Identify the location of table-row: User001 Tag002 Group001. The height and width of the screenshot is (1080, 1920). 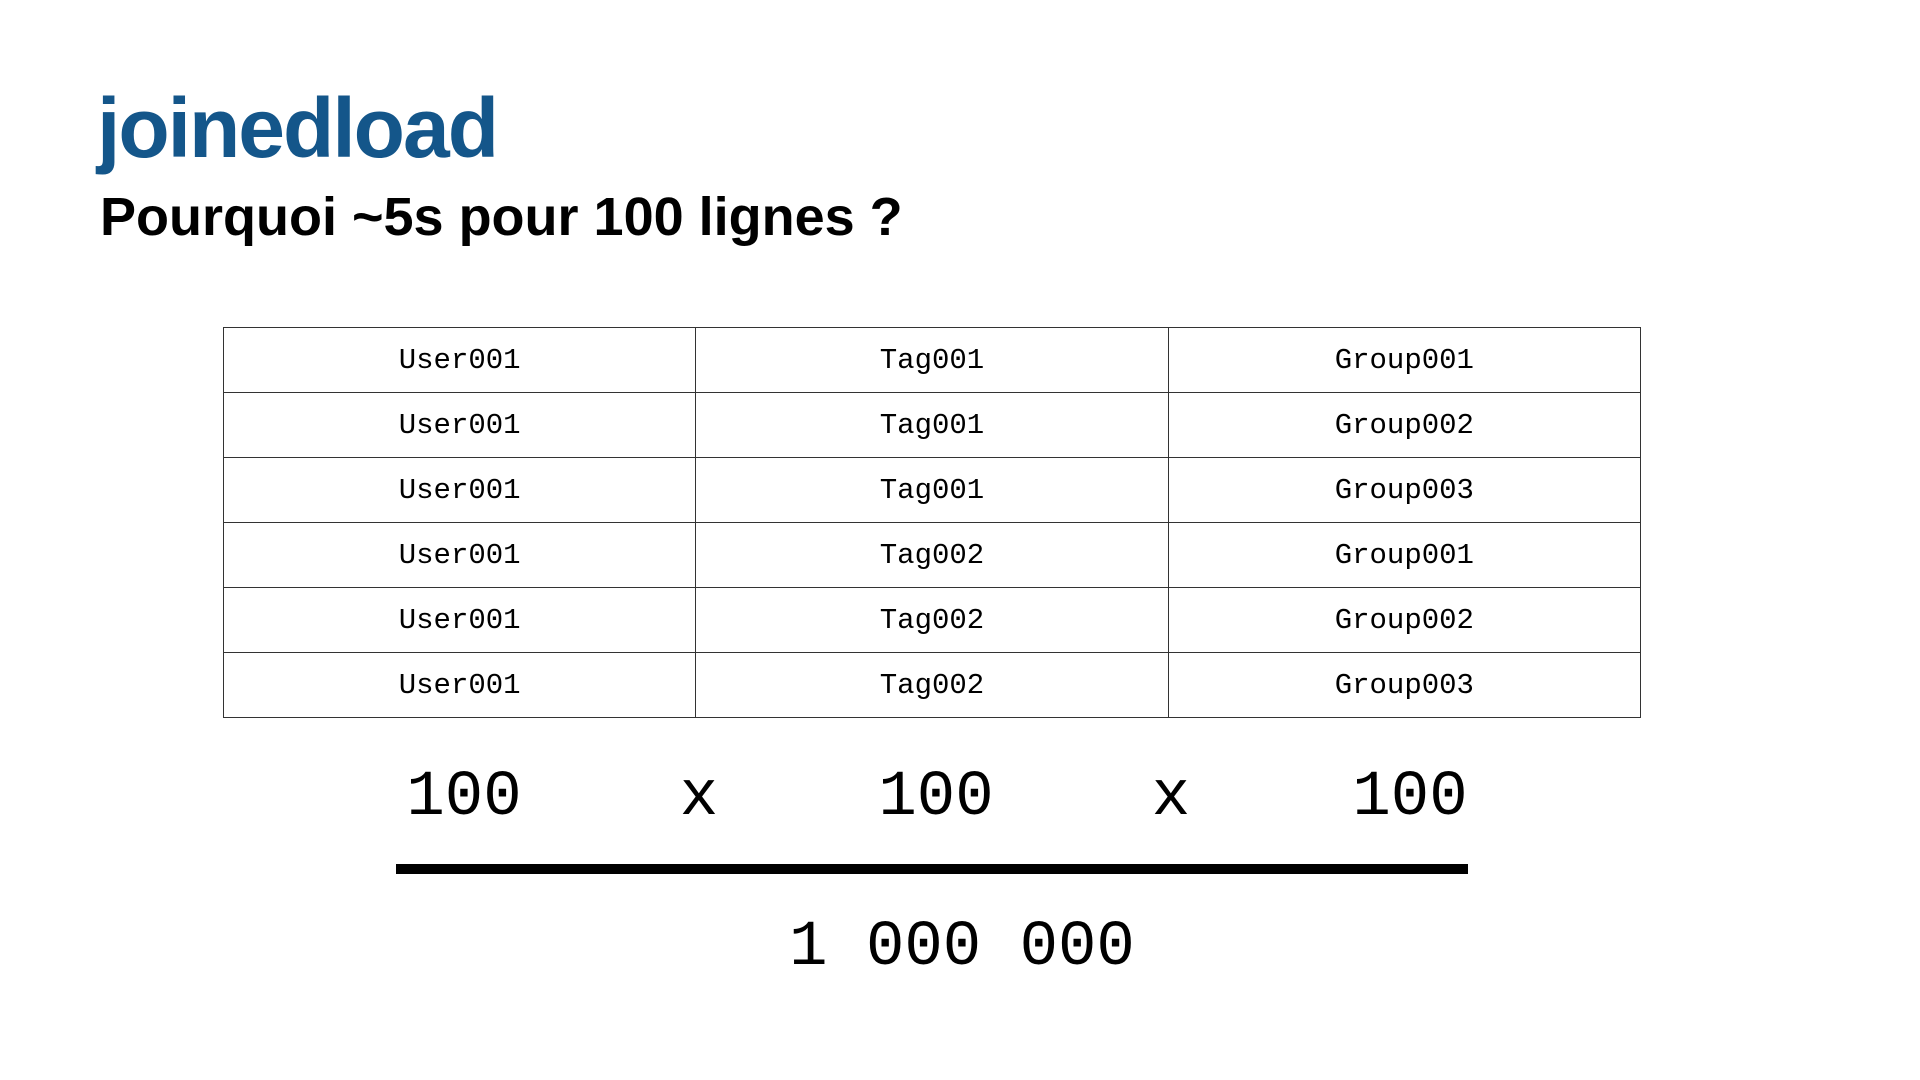
(932, 555).